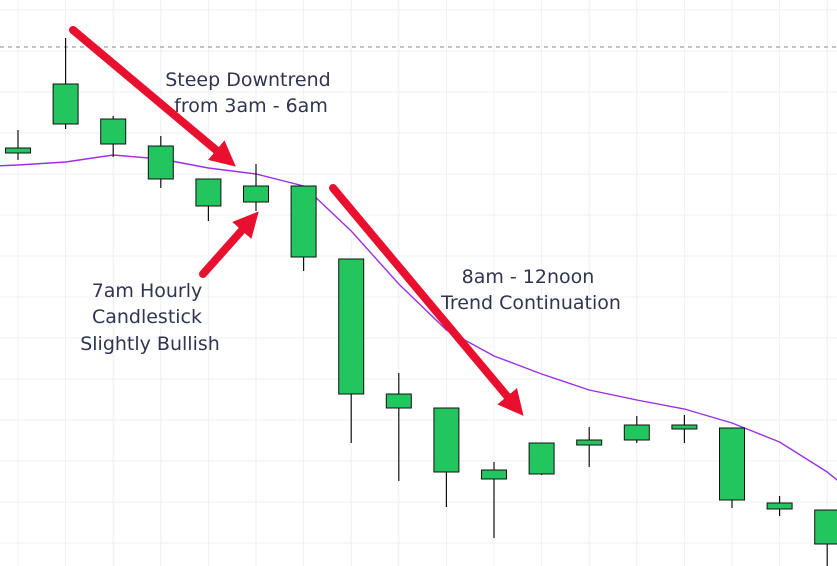 Image resolution: width=837 pixels, height=566 pixels. Describe the element at coordinates (426, 300) in the screenshot. I see `continuation-arrow` at that location.